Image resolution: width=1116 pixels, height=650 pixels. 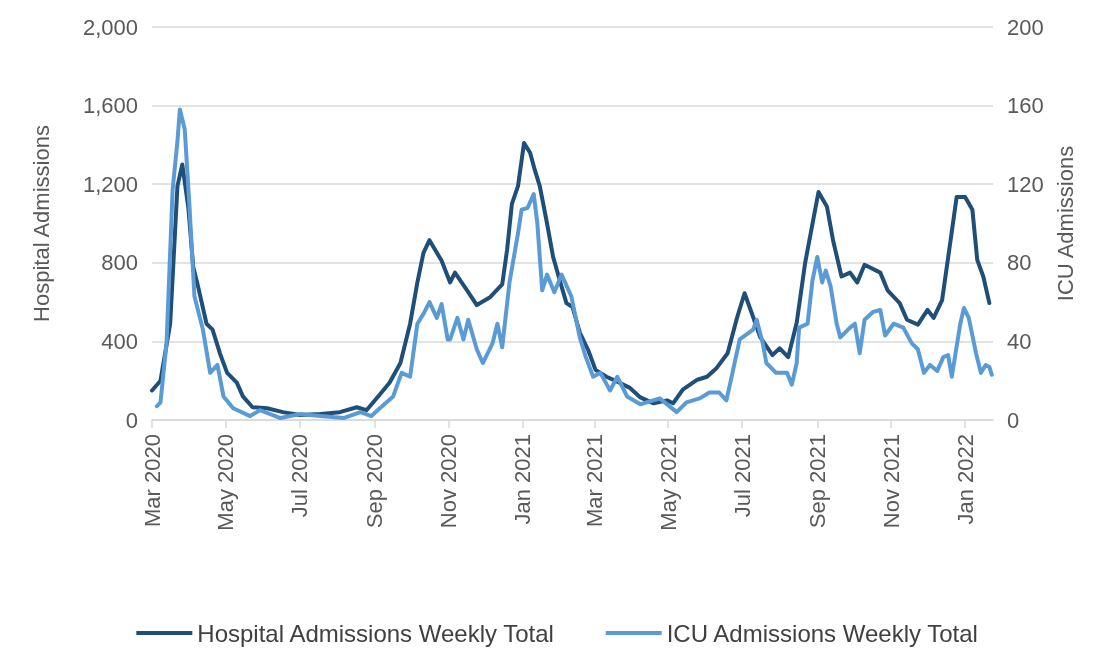 I want to click on y2-axis-title: ICU Admissions, so click(x=1066, y=223).